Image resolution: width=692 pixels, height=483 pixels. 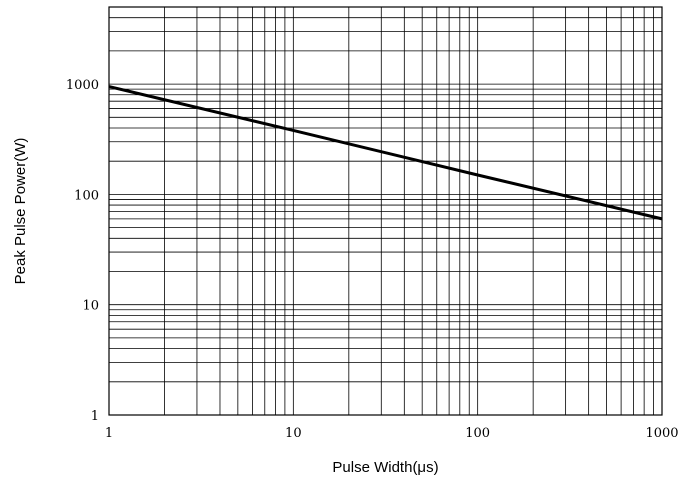 What do you see at coordinates (82, 251) in the screenshot?
I see `y-tick-labels: 1 10 100 1000` at bounding box center [82, 251].